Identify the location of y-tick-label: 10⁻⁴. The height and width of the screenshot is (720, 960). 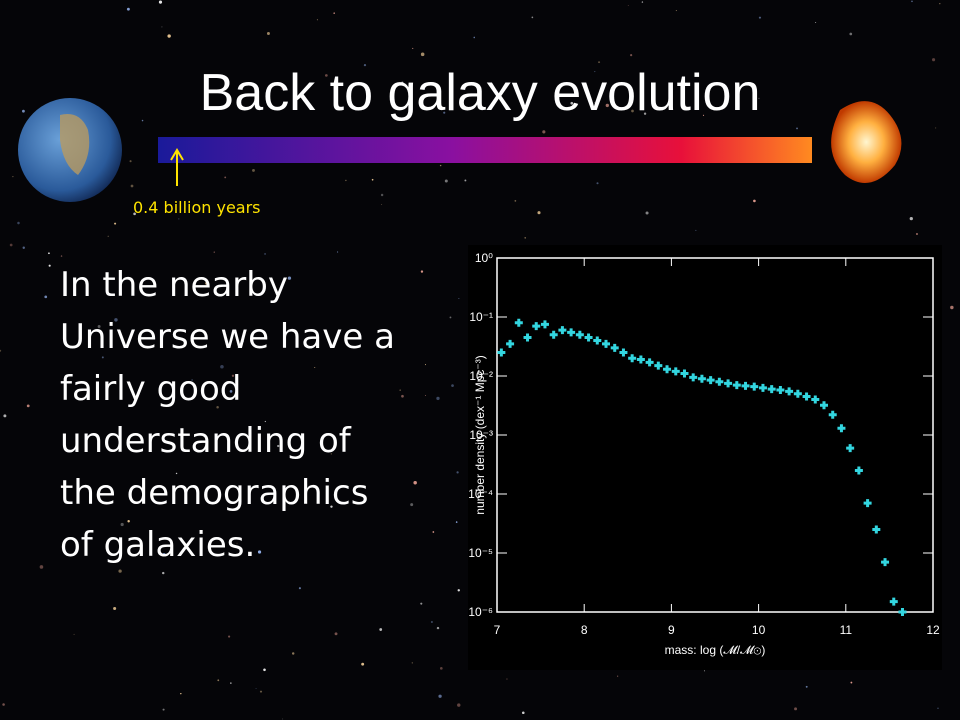
(480, 494).